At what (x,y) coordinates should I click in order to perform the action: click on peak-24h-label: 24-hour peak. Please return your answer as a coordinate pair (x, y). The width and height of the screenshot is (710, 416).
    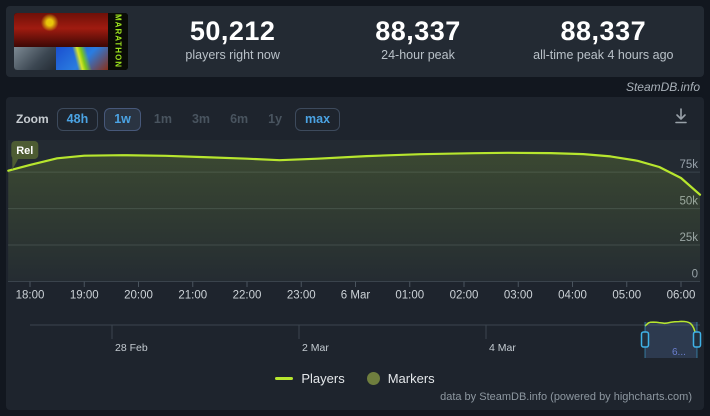
    Looking at the image, I should click on (418, 55).